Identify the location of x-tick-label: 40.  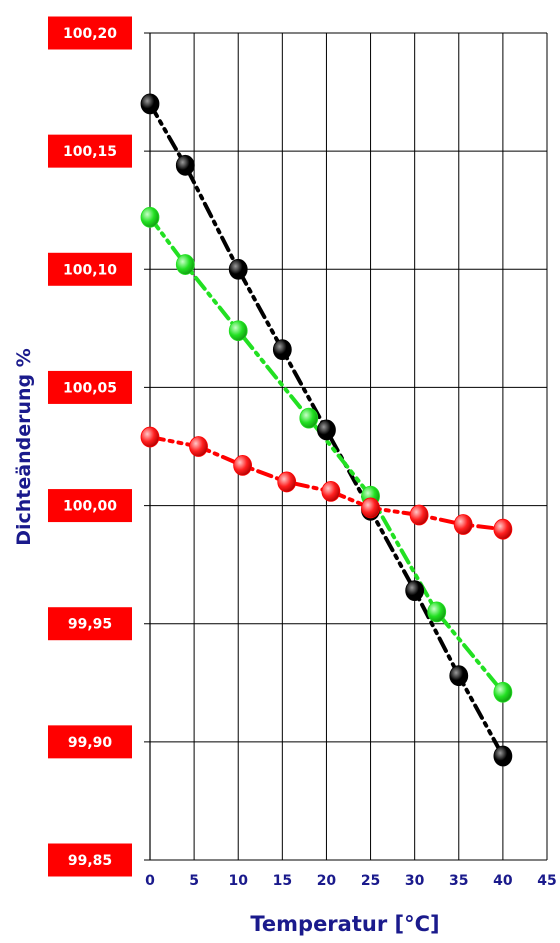
(503, 881).